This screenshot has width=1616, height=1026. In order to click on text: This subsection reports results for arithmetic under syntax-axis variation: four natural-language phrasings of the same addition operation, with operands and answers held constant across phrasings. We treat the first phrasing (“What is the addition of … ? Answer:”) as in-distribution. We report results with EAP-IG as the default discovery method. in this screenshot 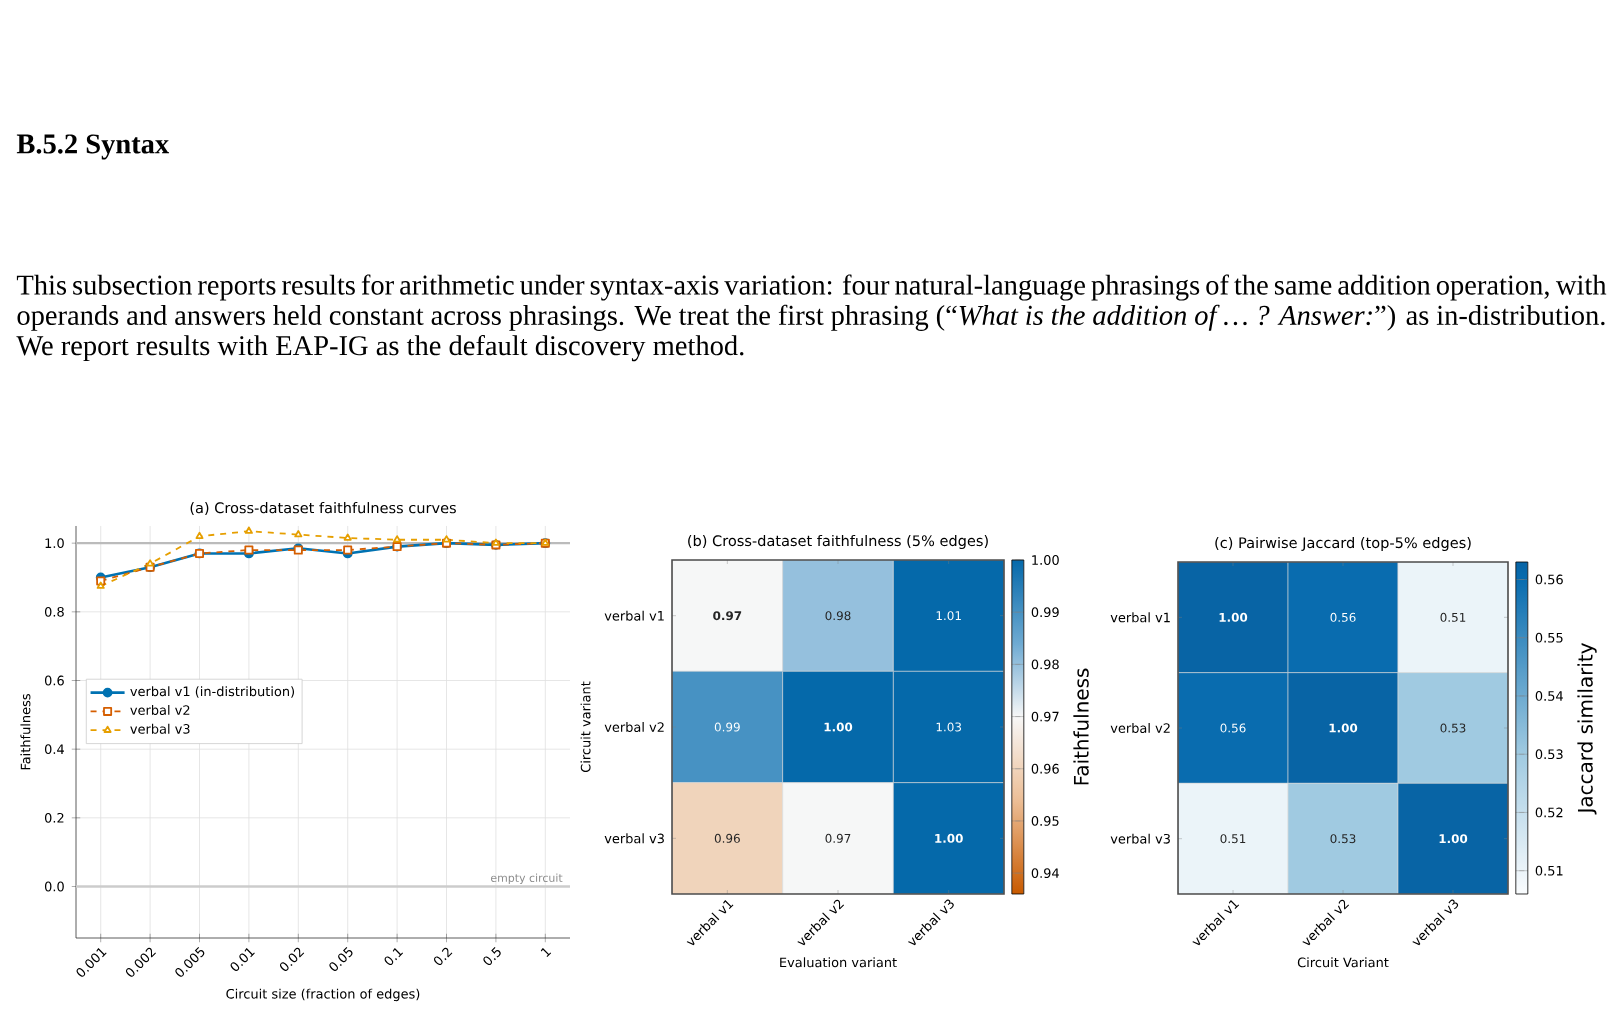, I will do `click(811, 318)`.